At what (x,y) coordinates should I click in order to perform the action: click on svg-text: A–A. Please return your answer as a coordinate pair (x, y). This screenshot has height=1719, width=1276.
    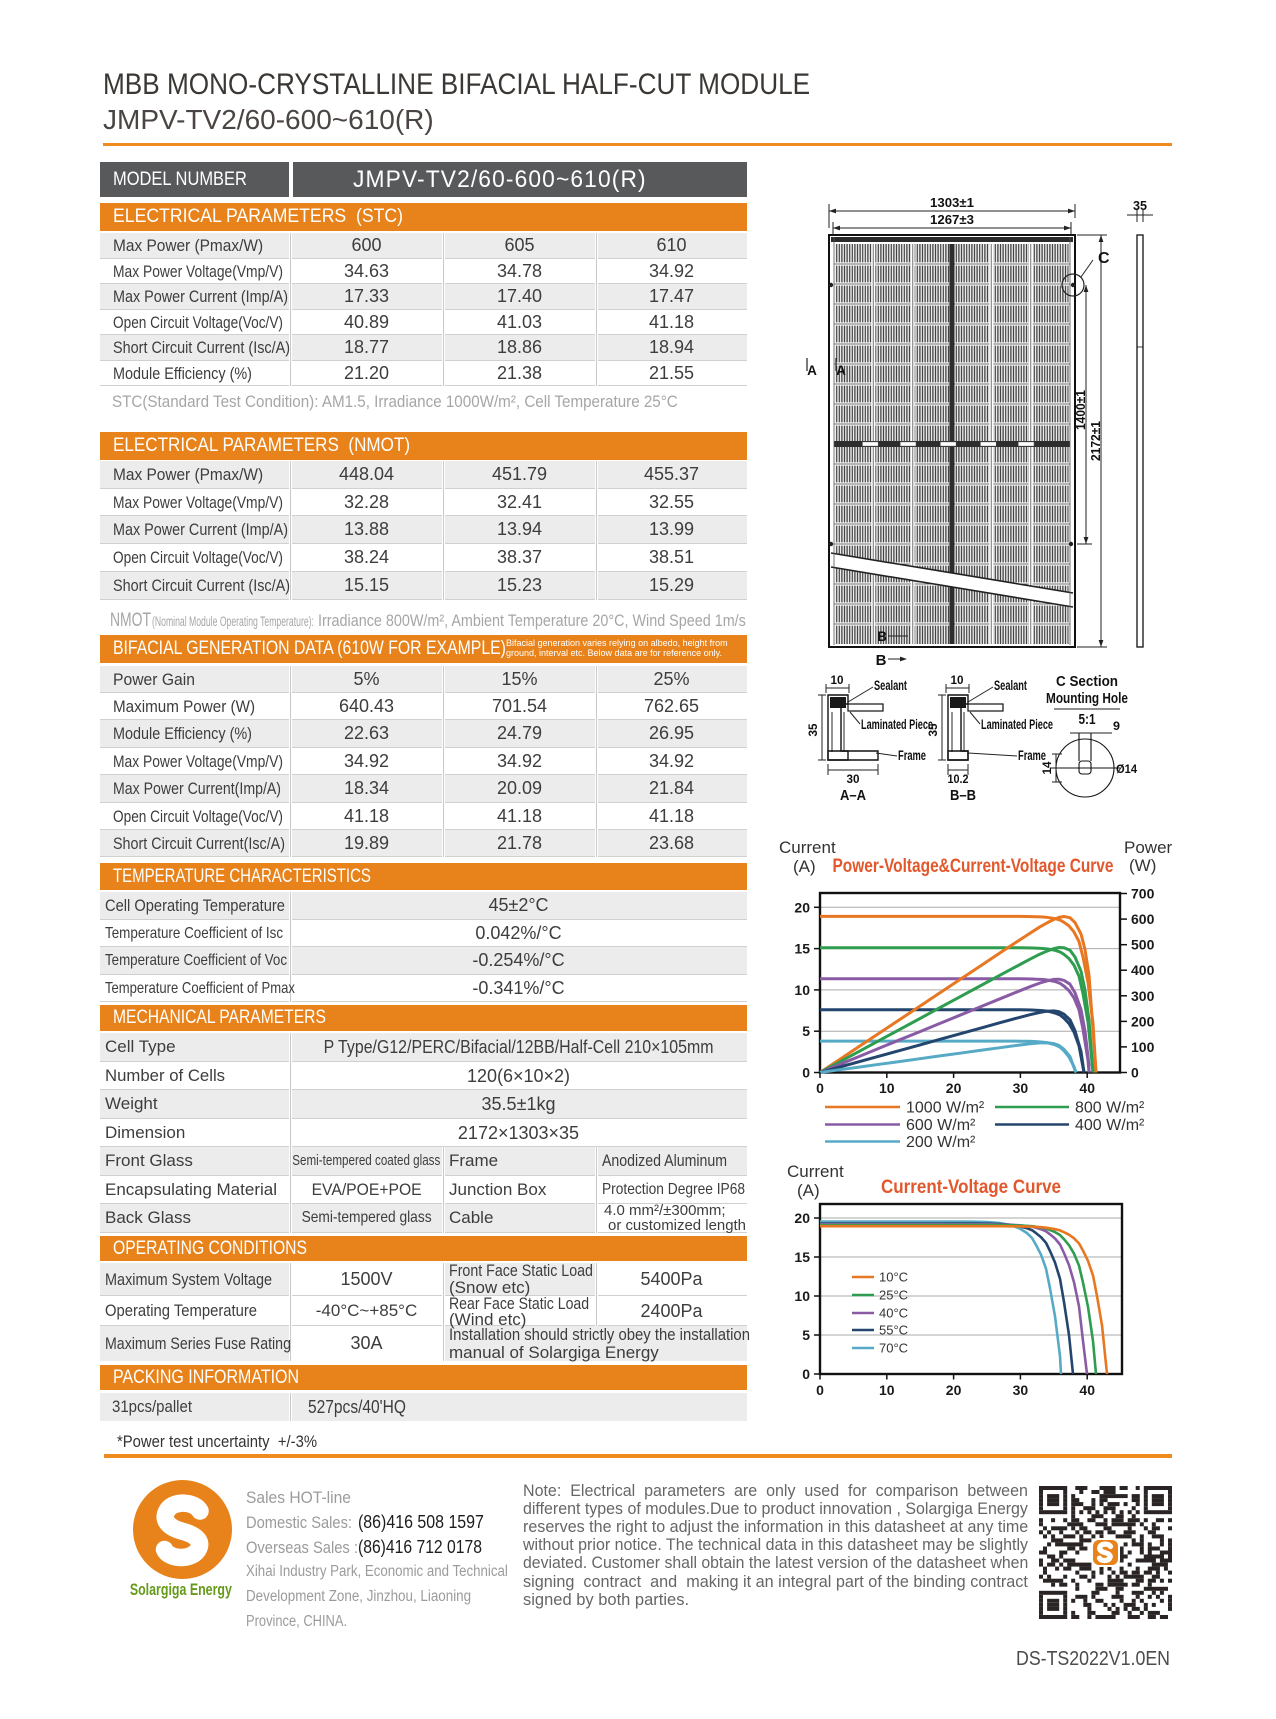
    Looking at the image, I should click on (853, 796).